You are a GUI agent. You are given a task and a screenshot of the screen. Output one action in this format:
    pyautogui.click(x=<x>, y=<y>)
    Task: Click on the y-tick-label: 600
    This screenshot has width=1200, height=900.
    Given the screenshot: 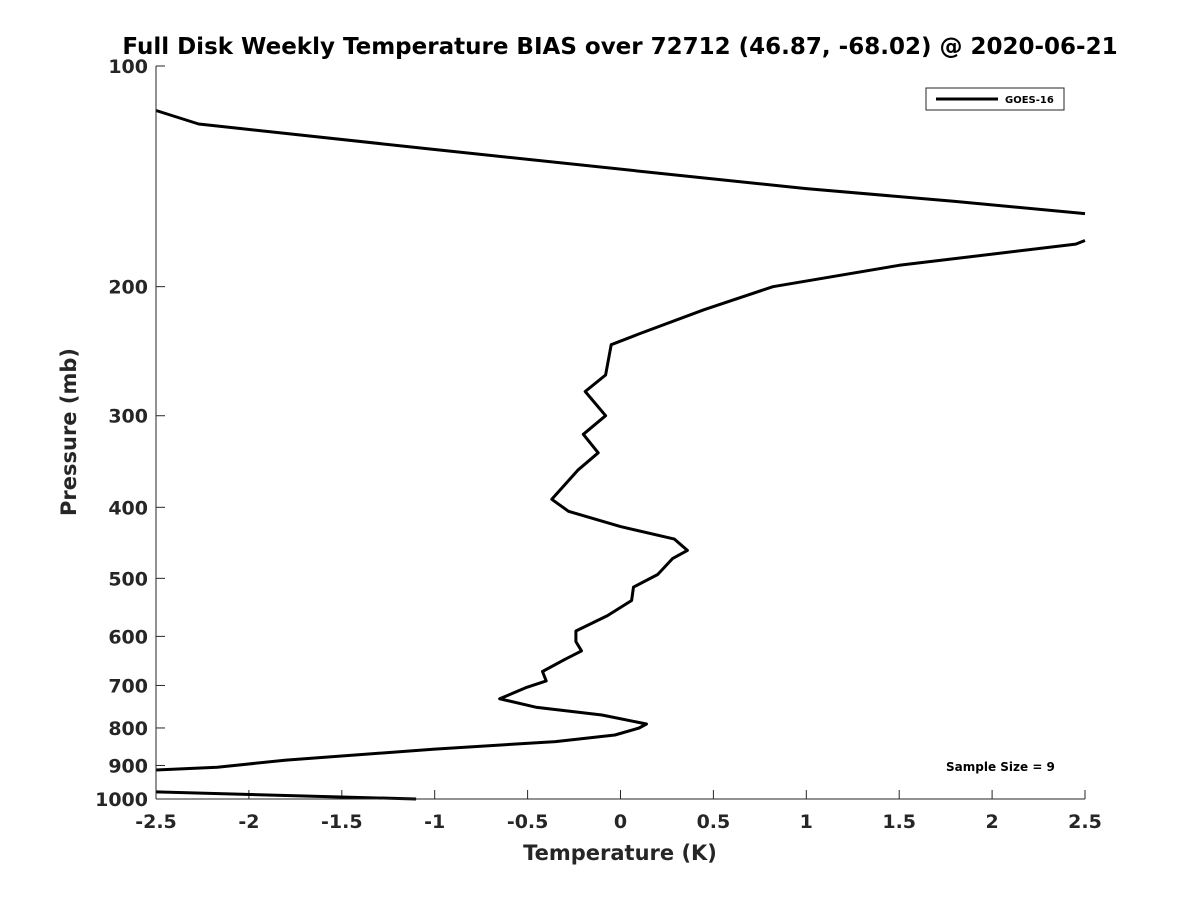 What is the action you would take?
    pyautogui.click(x=128, y=637)
    